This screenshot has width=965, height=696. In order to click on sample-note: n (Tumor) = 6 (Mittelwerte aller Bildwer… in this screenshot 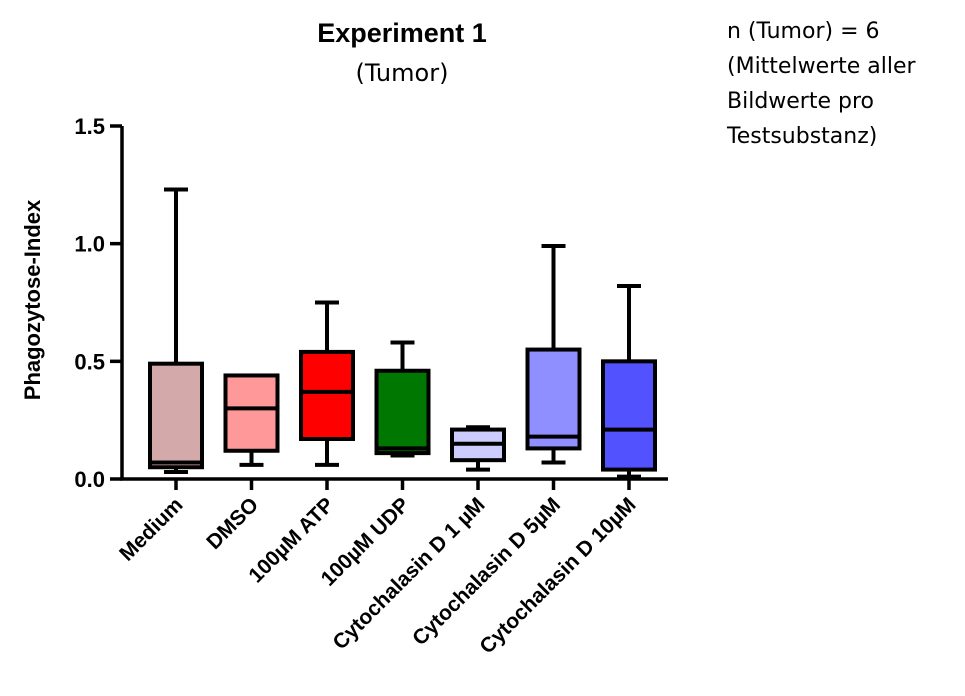, I will do `click(843, 84)`.